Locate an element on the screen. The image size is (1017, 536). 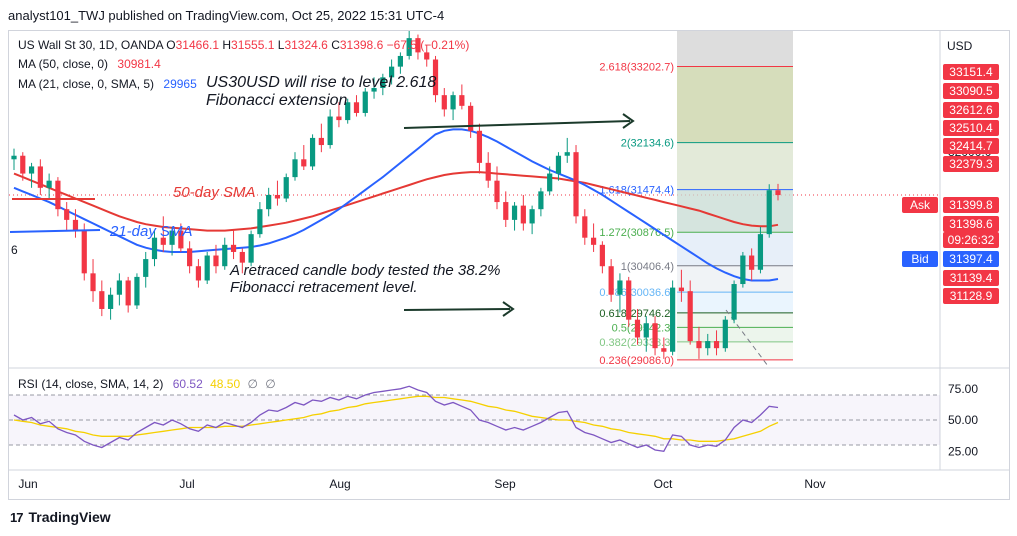
currency-label: USD is located at coordinates (960, 46).